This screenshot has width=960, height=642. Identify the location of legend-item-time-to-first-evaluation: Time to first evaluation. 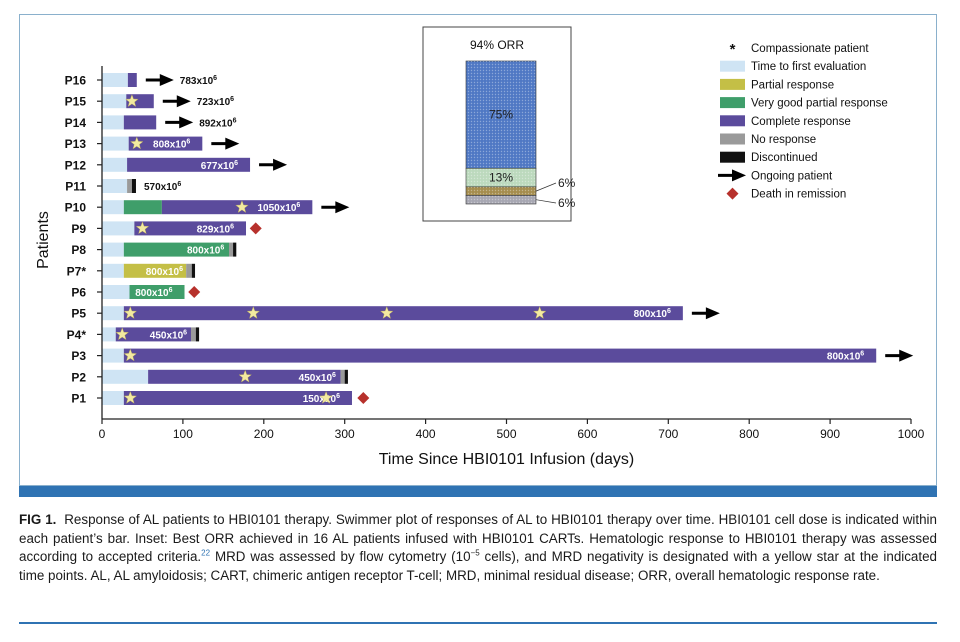
(793, 66).